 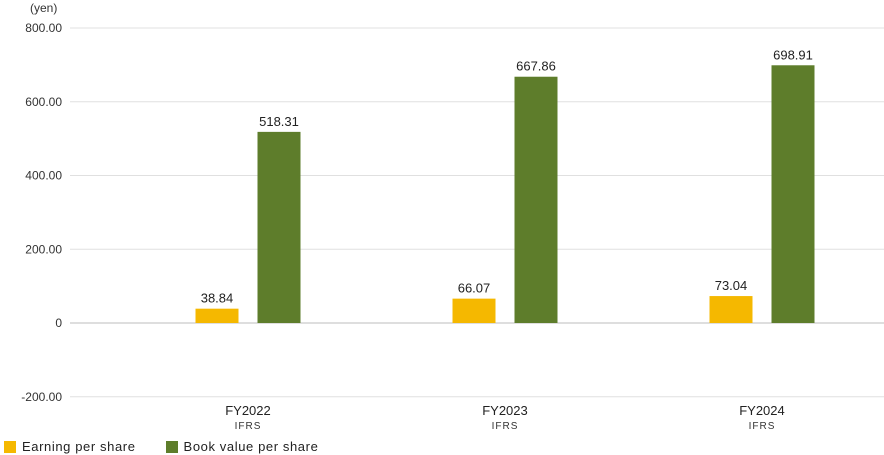 What do you see at coordinates (248, 410) in the screenshot?
I see `category-label-fy2022: FY2022` at bounding box center [248, 410].